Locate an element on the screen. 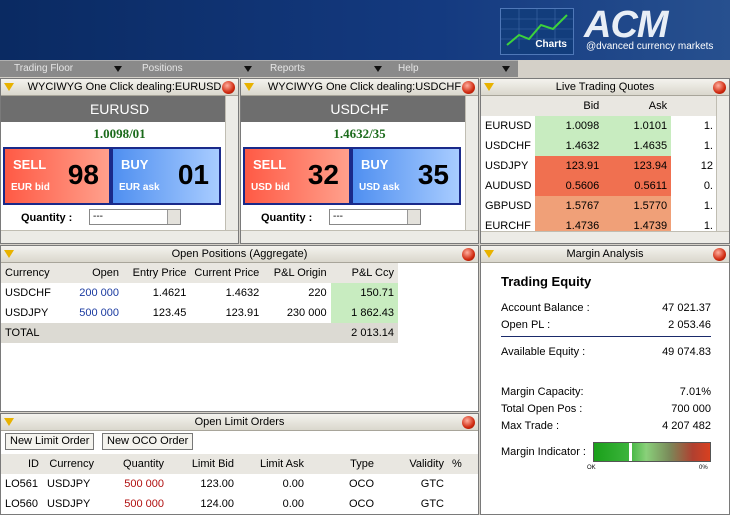  column-header-pl-ccy: P&L Ccy is located at coordinates (364, 273).